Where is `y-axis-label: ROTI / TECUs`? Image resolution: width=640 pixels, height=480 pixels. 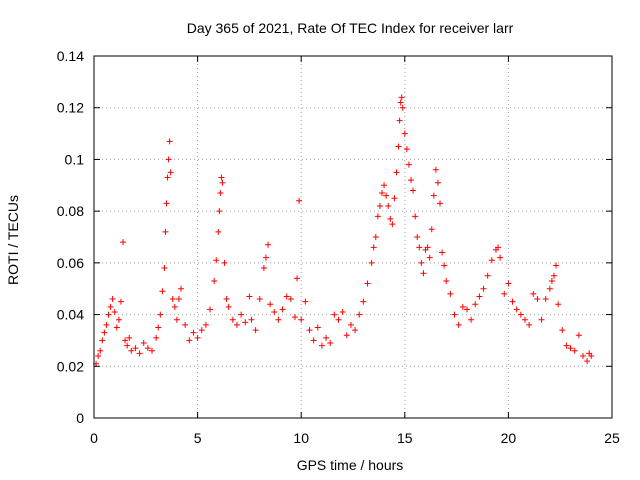 y-axis-label: ROTI / TECUs is located at coordinates (13, 240).